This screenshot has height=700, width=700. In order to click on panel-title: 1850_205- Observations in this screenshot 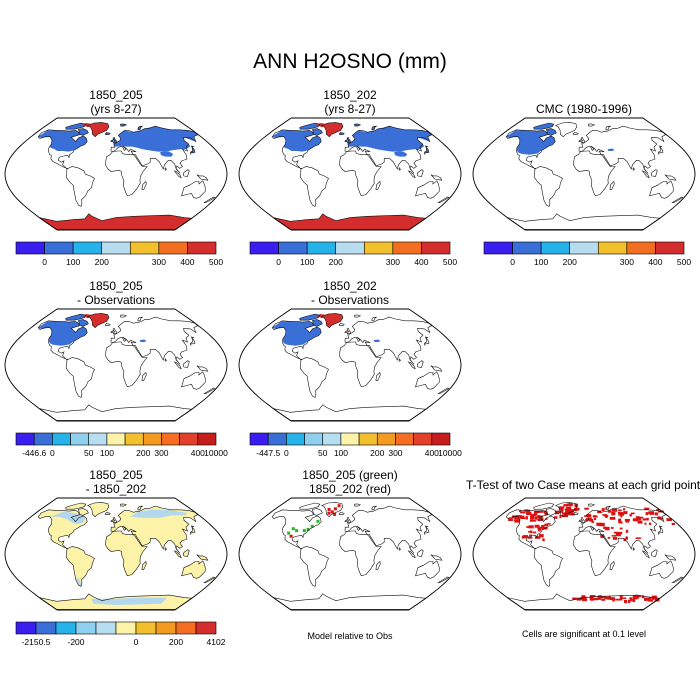, I will do `click(116, 293)`.